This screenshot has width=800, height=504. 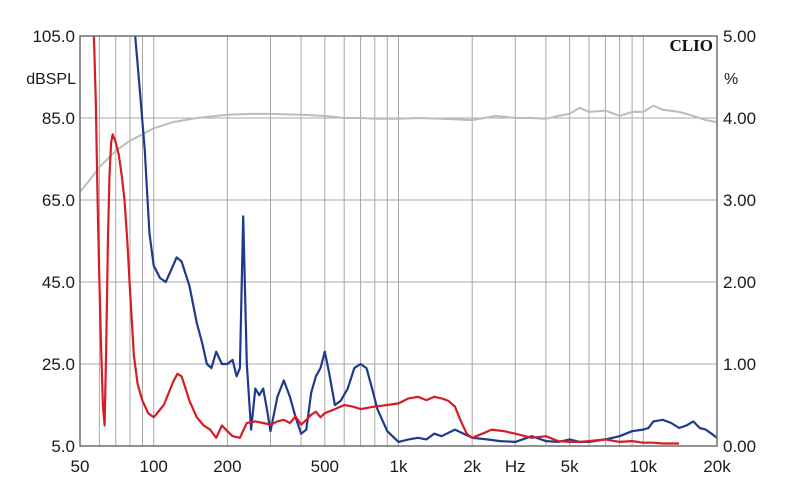 I want to click on y-right-tick-label: 1.00, so click(x=739, y=364).